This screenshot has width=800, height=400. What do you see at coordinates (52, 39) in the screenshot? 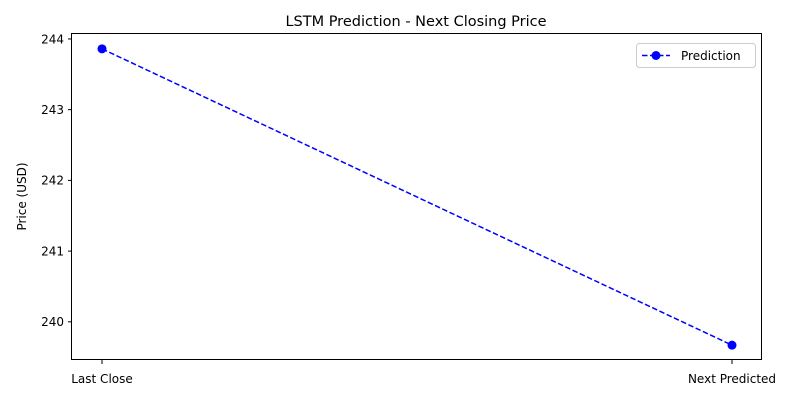
I see `y-tick-label: 244` at bounding box center [52, 39].